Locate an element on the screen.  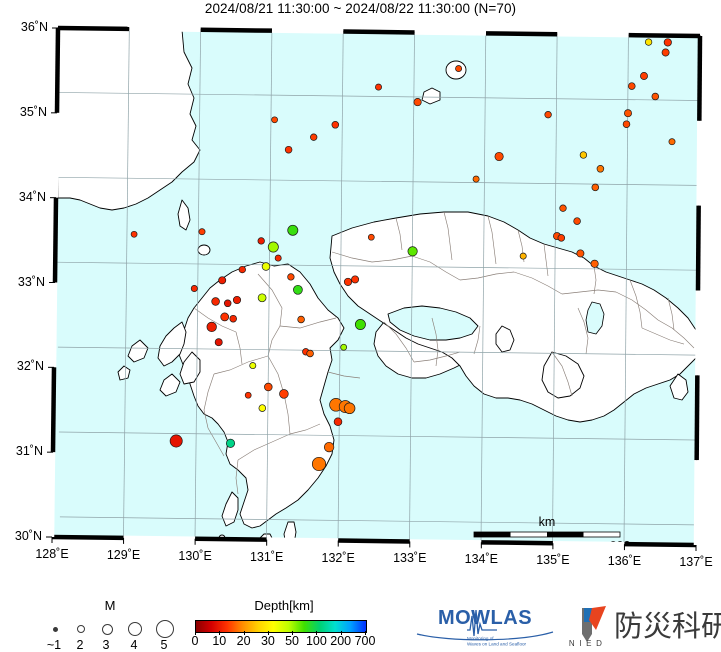
depth-colorbar-label: 20 is located at coordinates (243, 641).